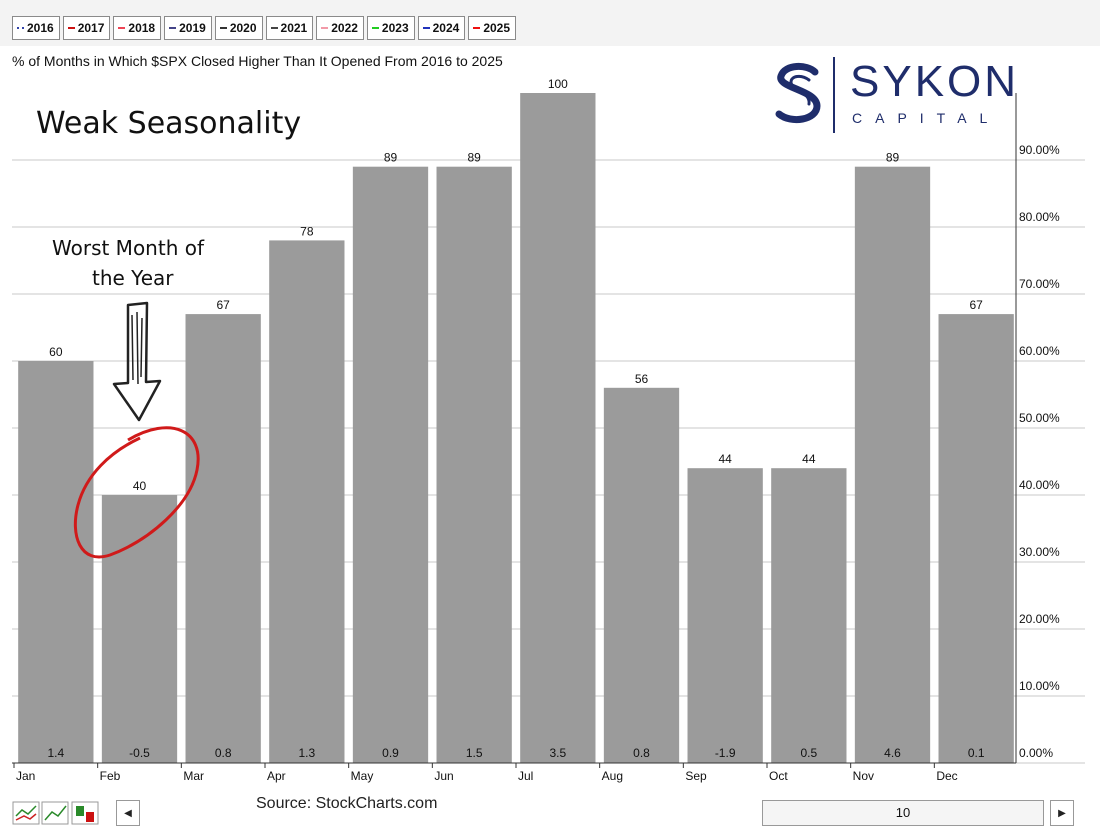  Describe the element at coordinates (809, 615) in the screenshot. I see `bar-oct` at that location.